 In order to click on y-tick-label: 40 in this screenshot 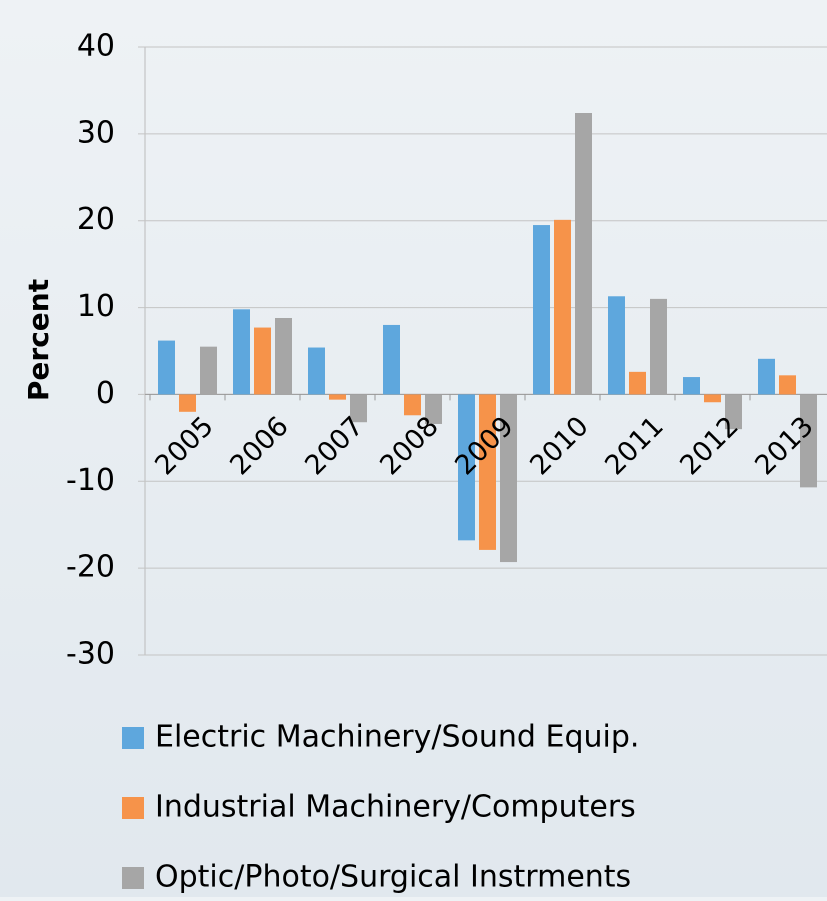, I will do `click(96, 46)`.